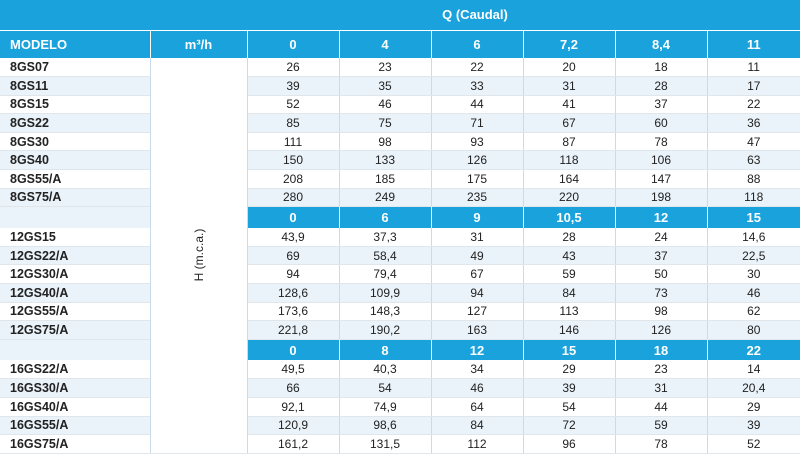 The width and height of the screenshot is (800, 455). Describe the element at coordinates (384, 142) in the screenshot. I see `head-value-cell: 98` at that location.